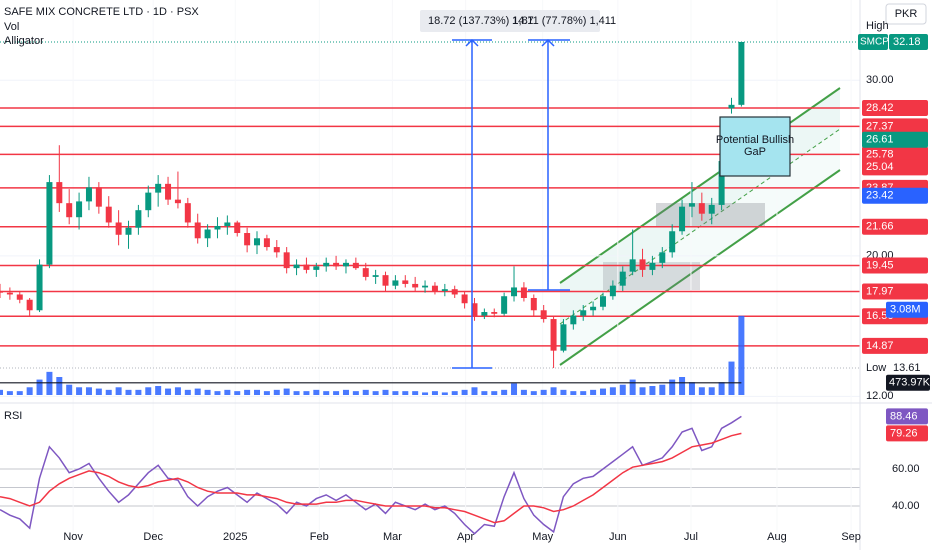  I want to click on gap-label: GaP, so click(755, 152).